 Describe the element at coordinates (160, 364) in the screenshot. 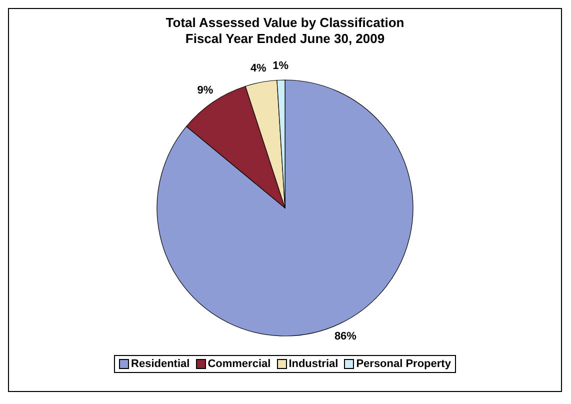

I see `legend-label: Residential` at that location.